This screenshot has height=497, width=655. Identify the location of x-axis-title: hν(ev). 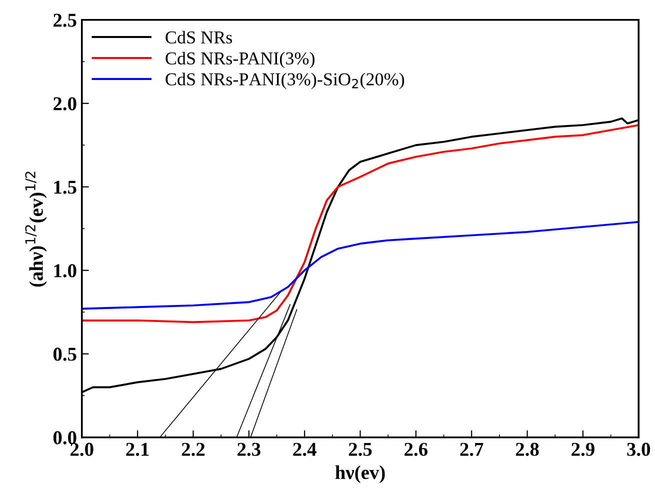
(360, 474).